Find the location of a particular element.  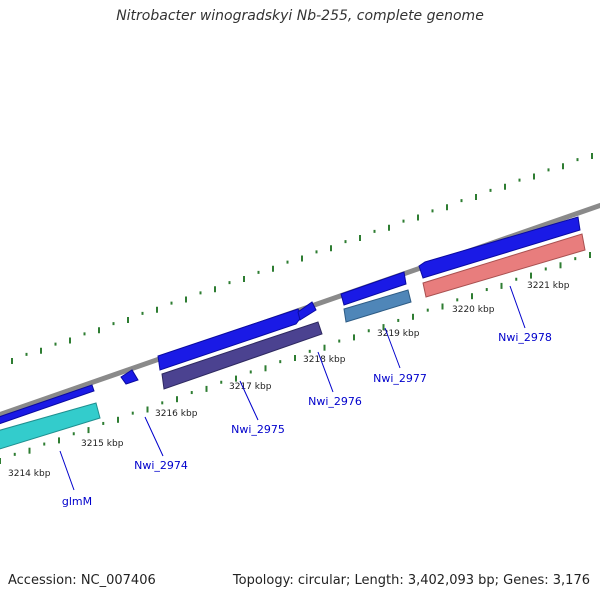

kbp-label-3220: 3220 kbp is located at coordinates (473, 310).